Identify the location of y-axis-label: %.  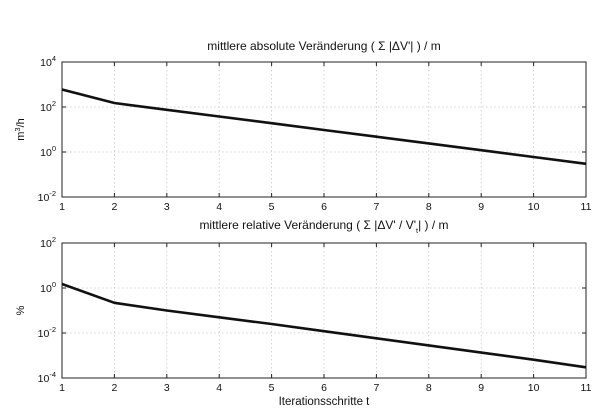
(21, 310).